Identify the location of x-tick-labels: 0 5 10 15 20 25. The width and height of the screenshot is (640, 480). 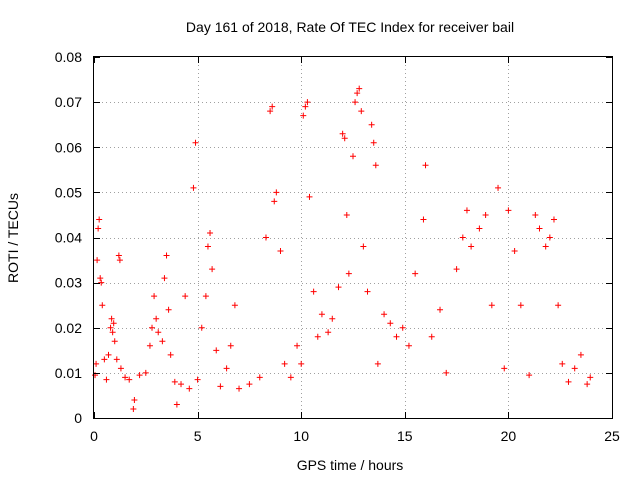
(355, 436).